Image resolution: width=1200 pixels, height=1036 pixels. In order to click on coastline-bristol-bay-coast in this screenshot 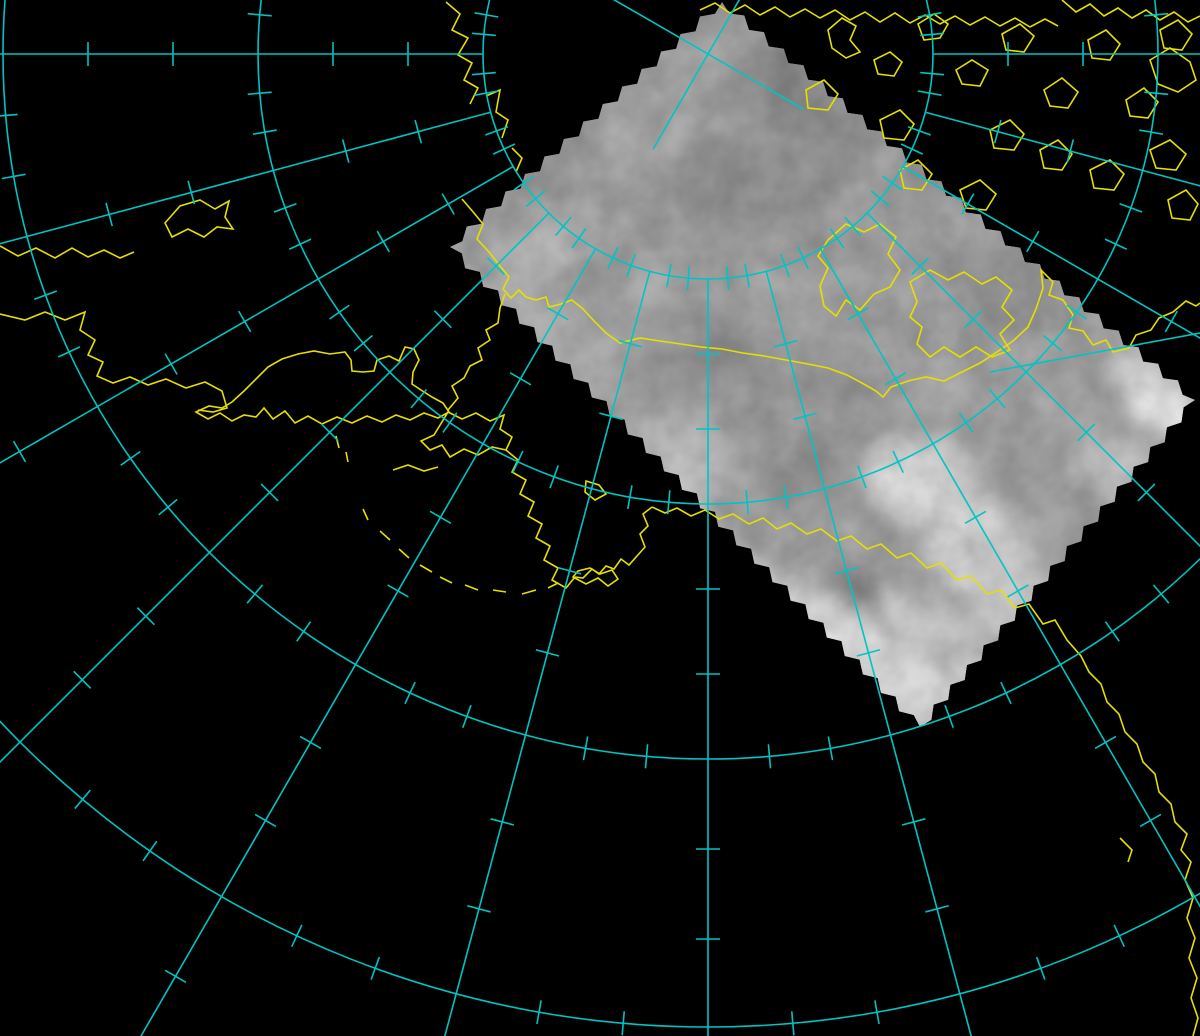, I will do `click(613, 542)`.